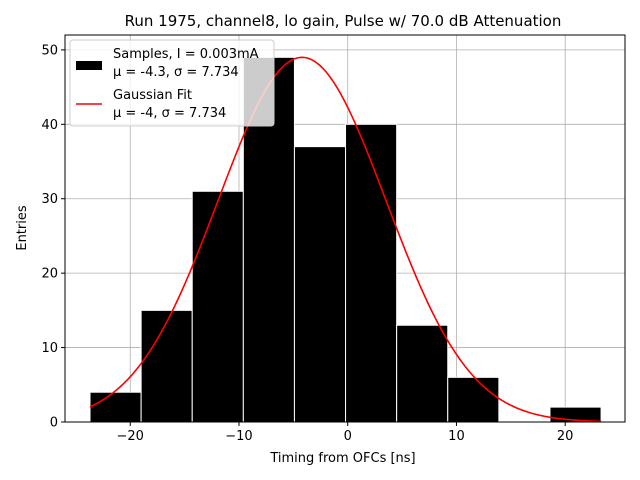 Image resolution: width=640 pixels, height=480 pixels. I want to click on legend-samples-swatch, so click(89, 65).